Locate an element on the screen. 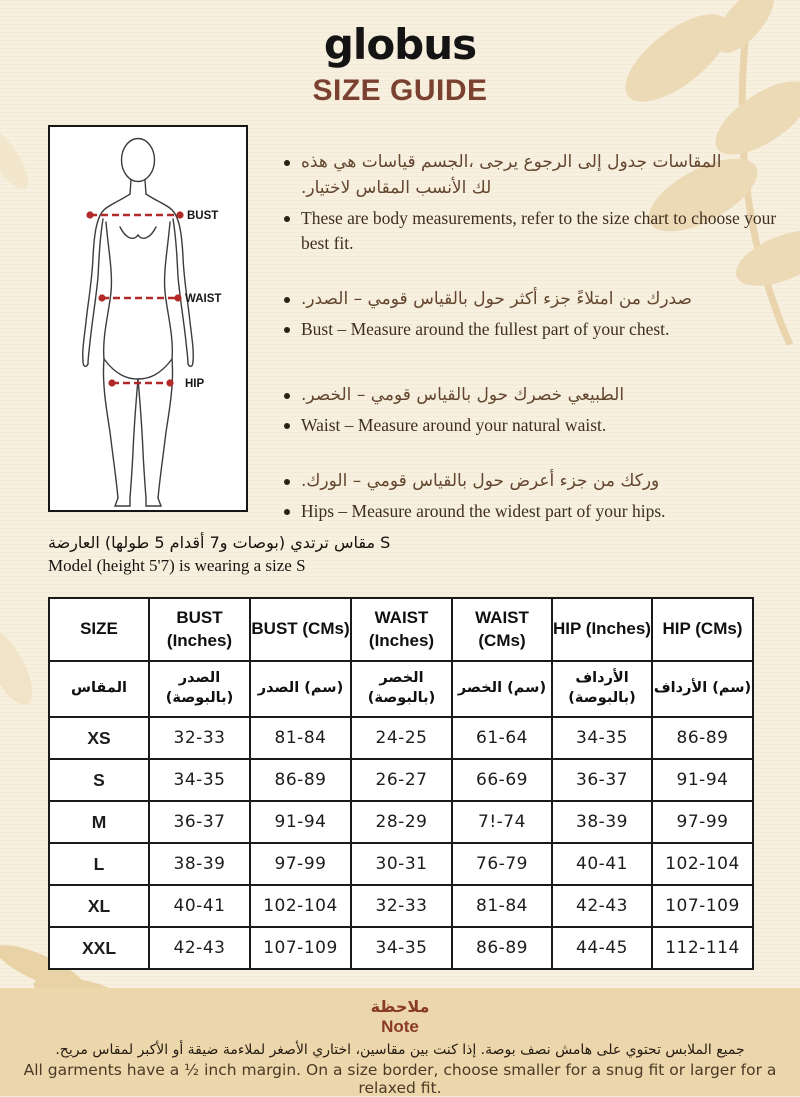 The image size is (800, 1097). female-figure-illustration: BUST WAIST HIP is located at coordinates (151, 322).